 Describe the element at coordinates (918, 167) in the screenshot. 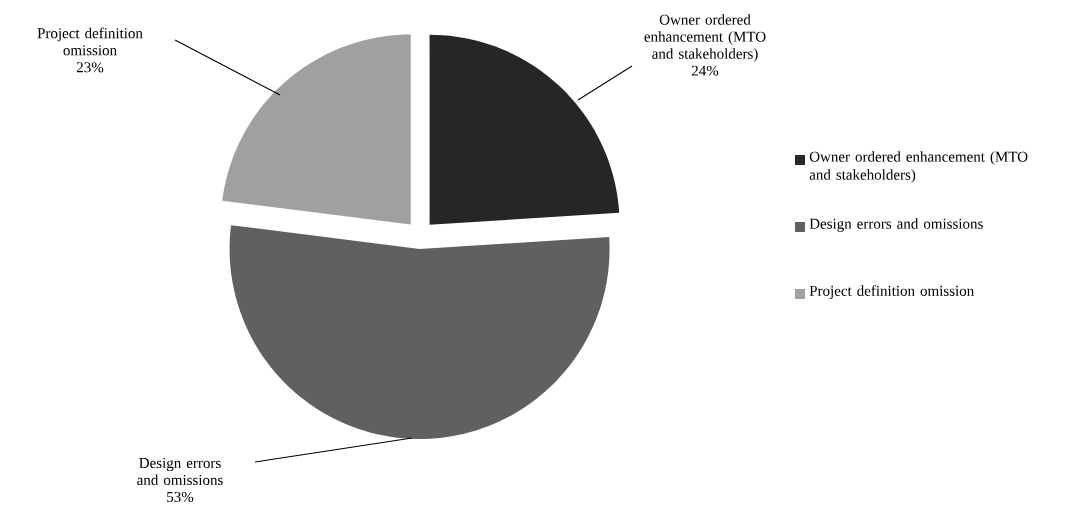

I see `legend-label: Owner ordered enhancement (MTO and stakeholders)` at that location.